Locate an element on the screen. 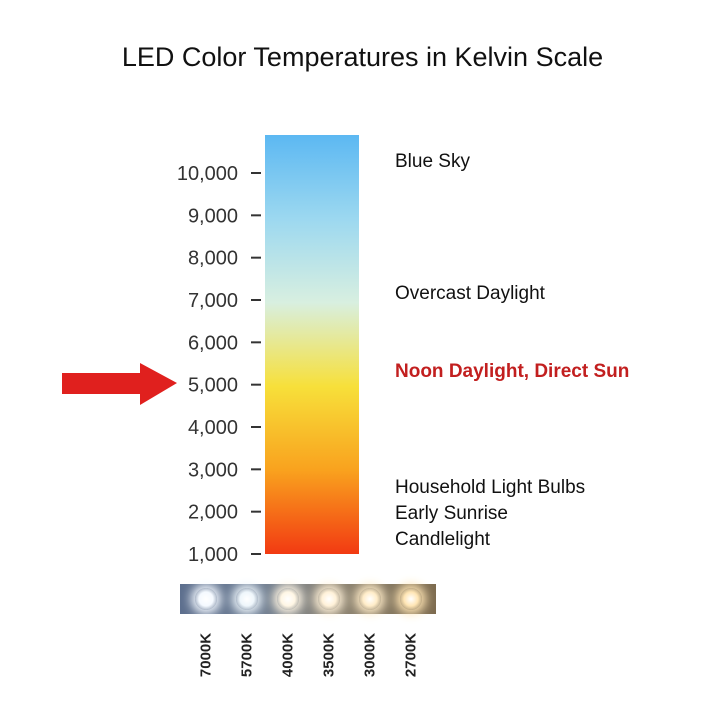  tick-label: 1,000 is located at coordinates (213, 555).